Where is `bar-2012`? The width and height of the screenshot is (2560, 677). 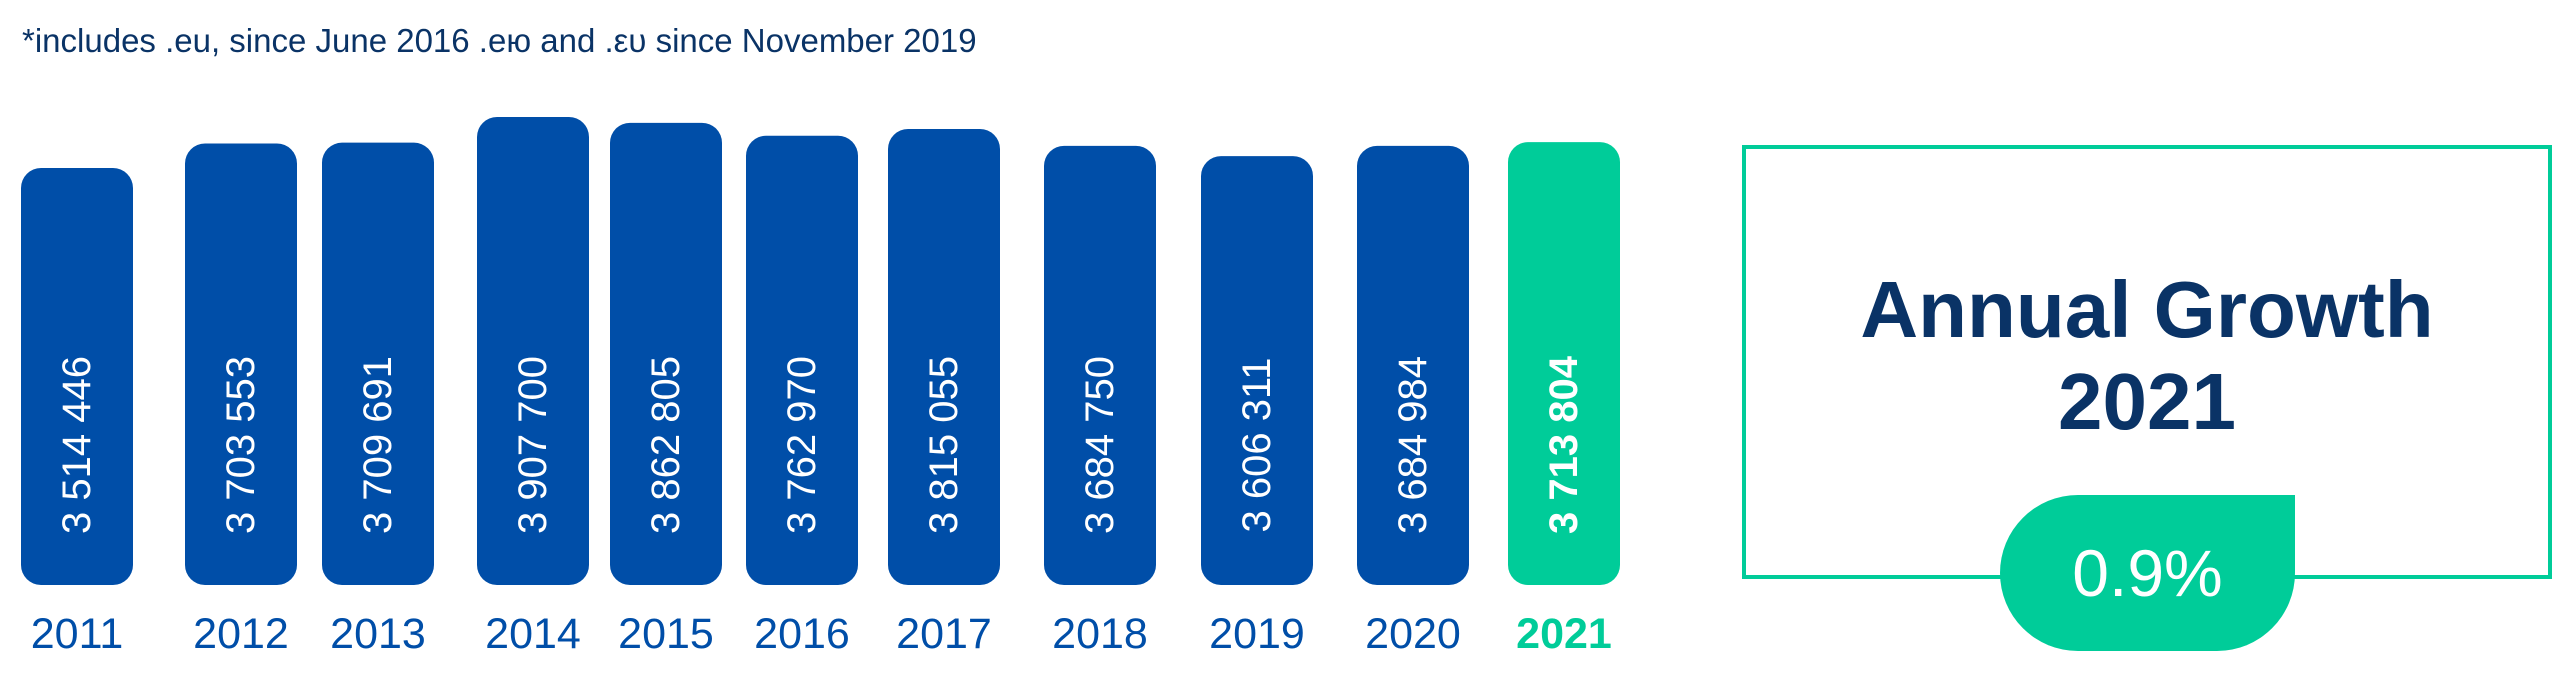
bar-2012 is located at coordinates (241, 364).